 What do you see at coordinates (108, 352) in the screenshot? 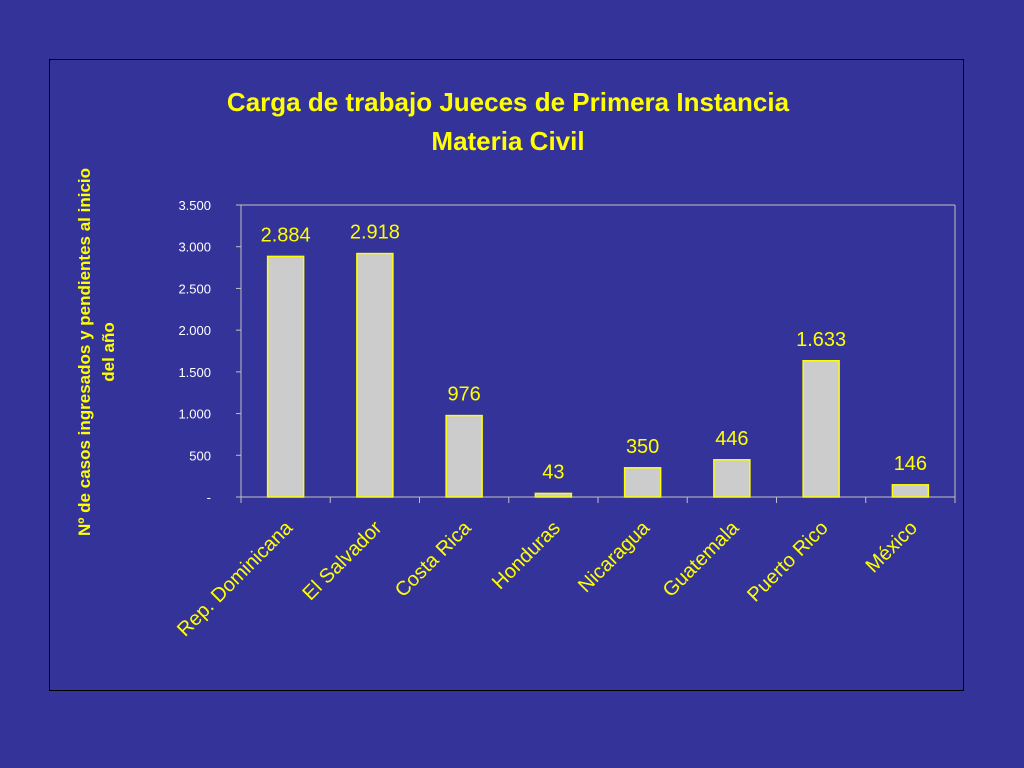
I see `y-axis-label-line-2: del año` at bounding box center [108, 352].